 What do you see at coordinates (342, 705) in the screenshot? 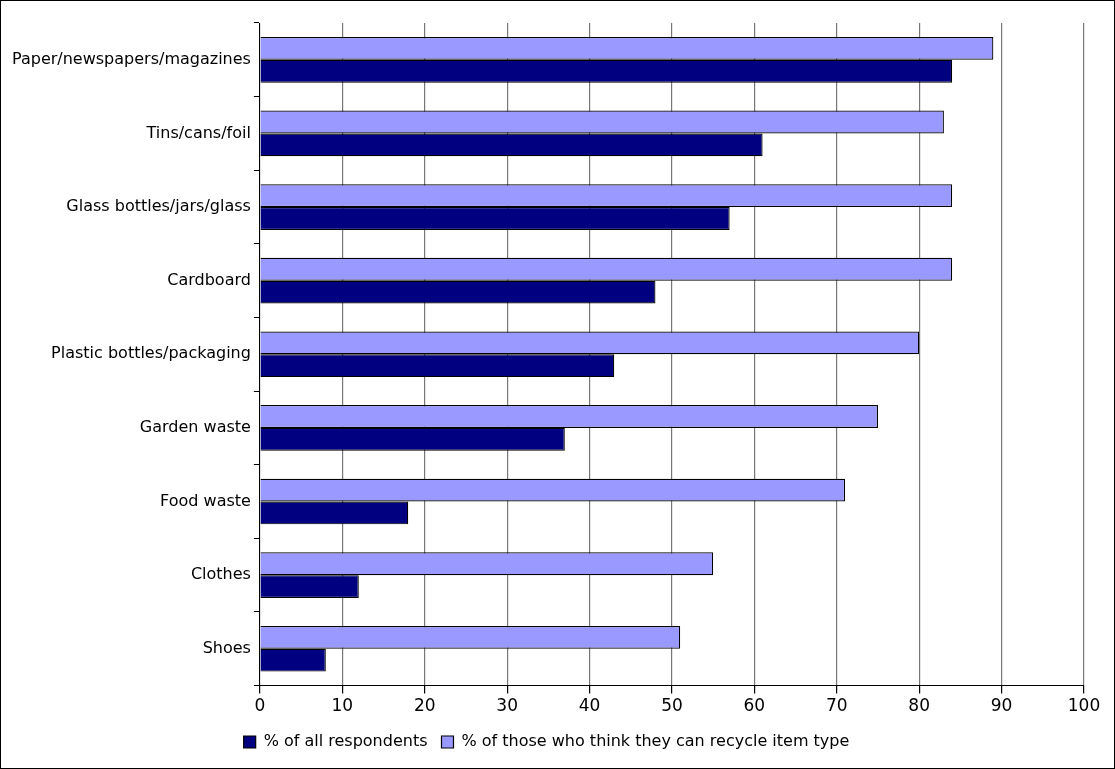
I see `x-tick-label: 10` at bounding box center [342, 705].